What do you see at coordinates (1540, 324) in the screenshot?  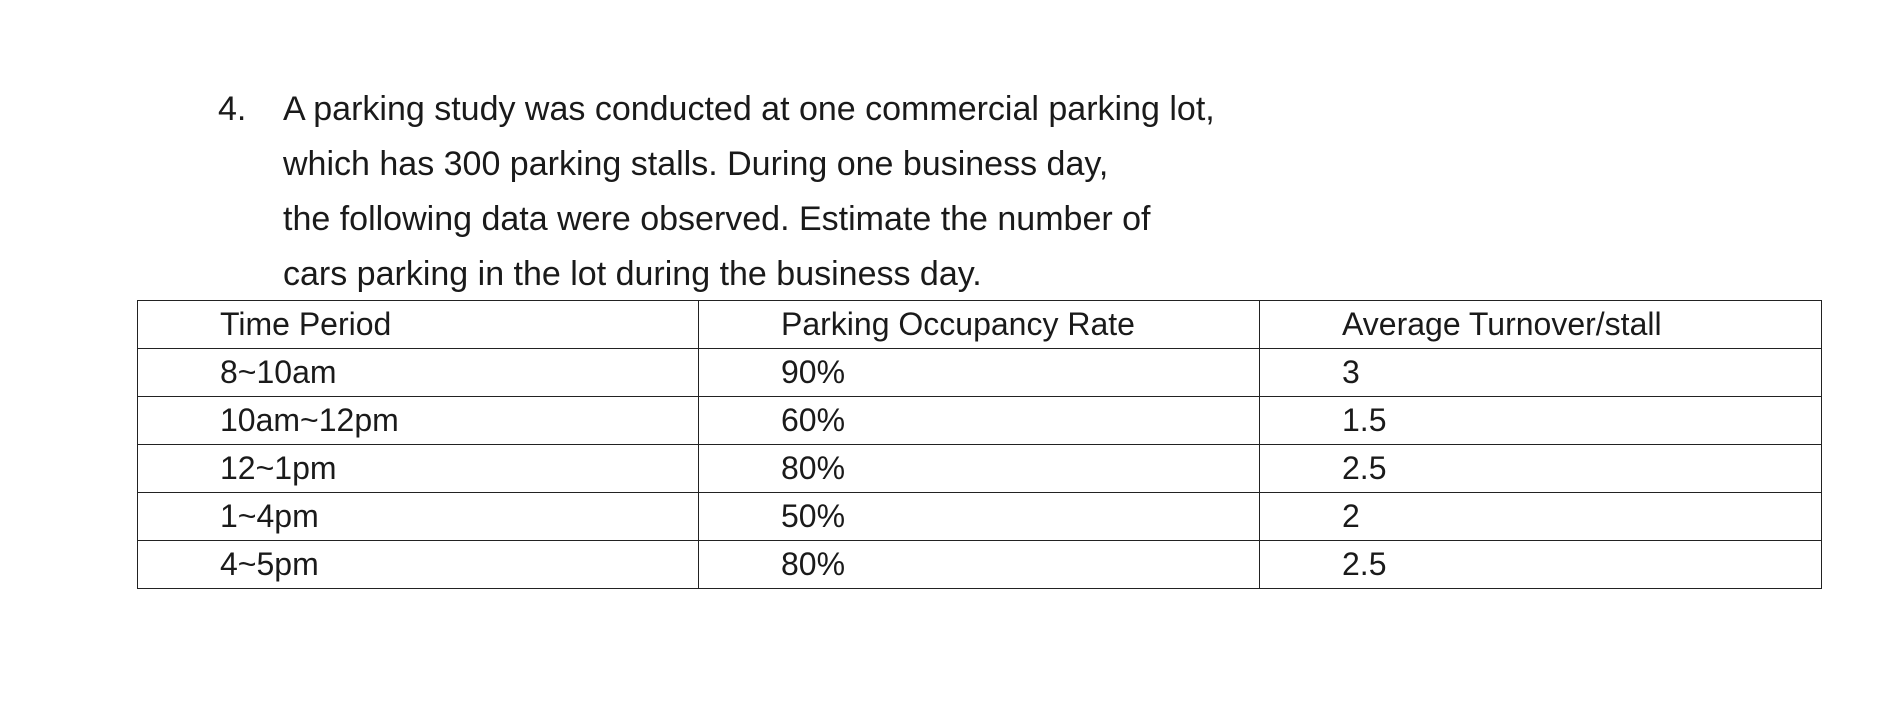 I see `header-average-turnover: Average Turnover/stall` at bounding box center [1540, 324].